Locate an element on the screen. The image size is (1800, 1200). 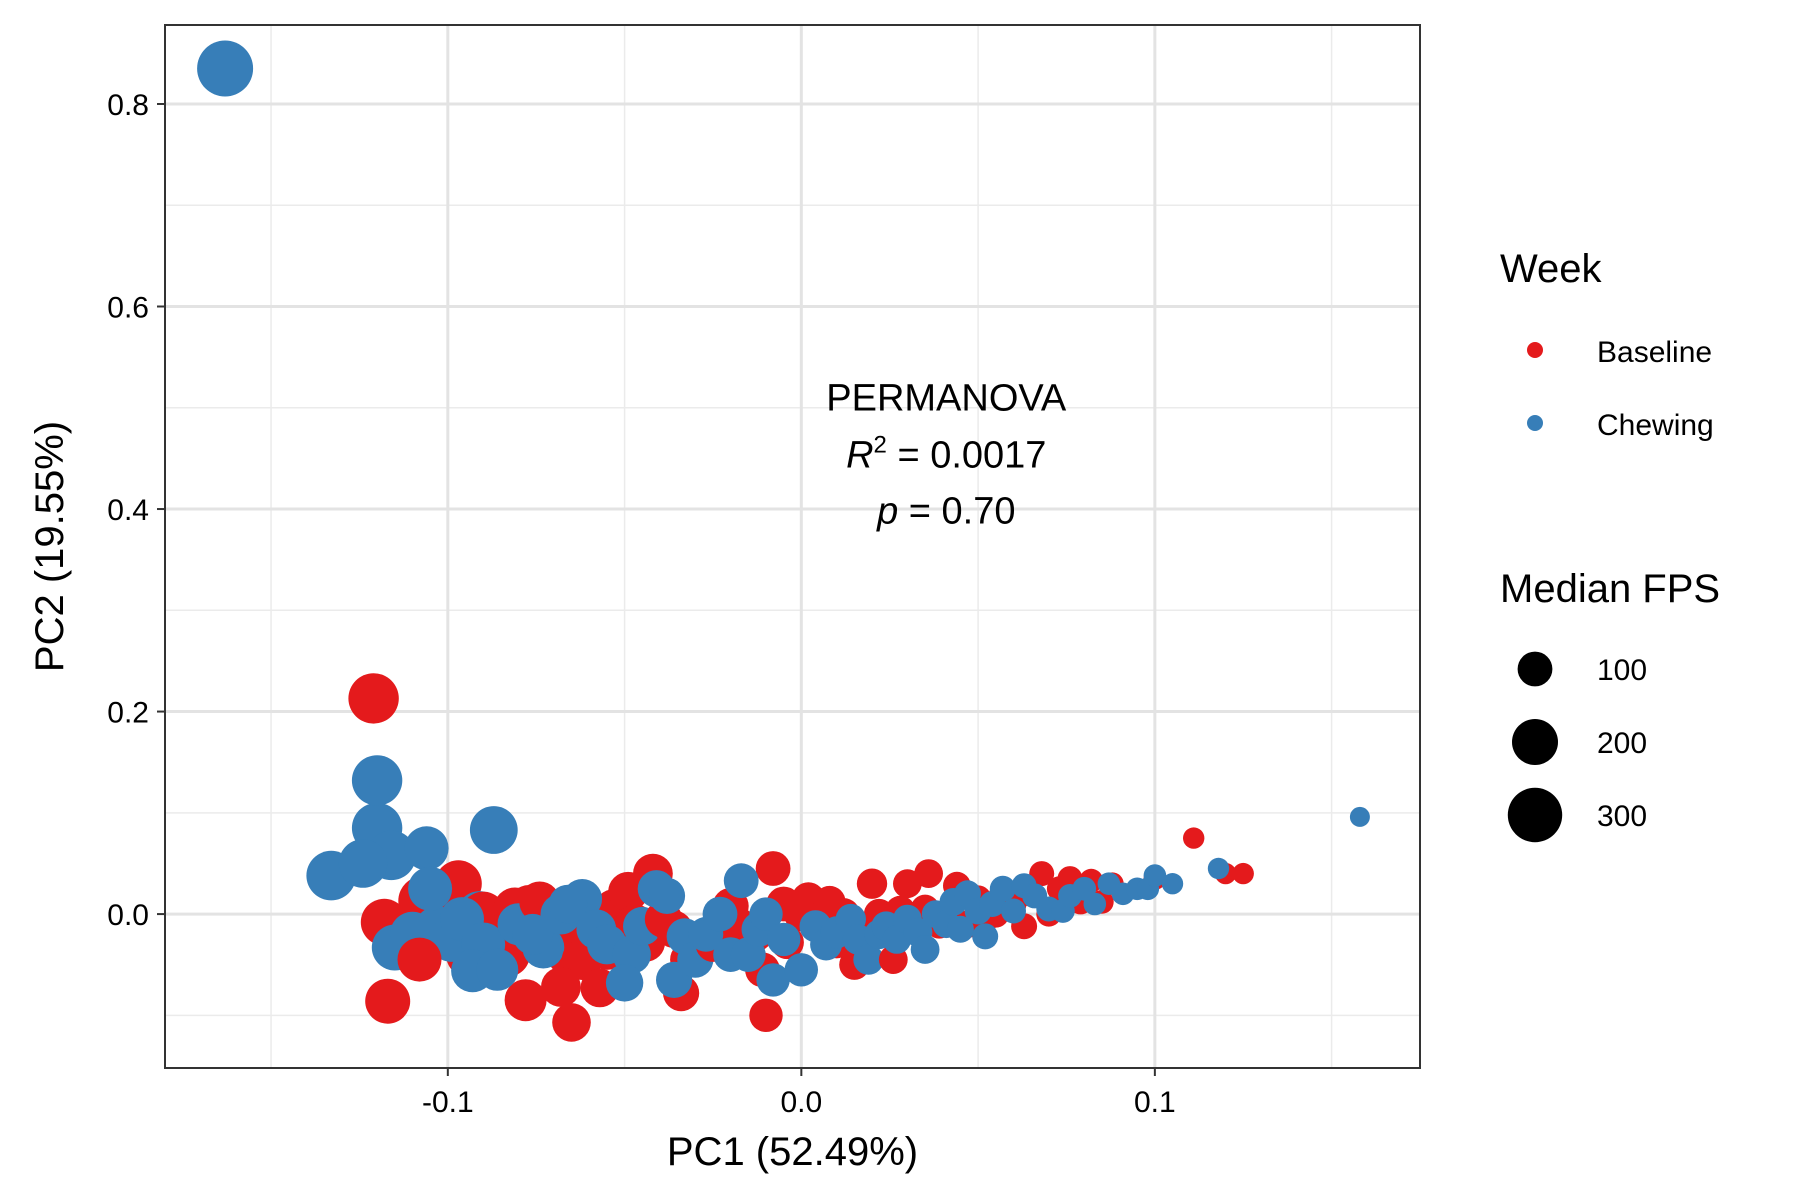
size-legend-label-200: 200 is located at coordinates (1622, 743).